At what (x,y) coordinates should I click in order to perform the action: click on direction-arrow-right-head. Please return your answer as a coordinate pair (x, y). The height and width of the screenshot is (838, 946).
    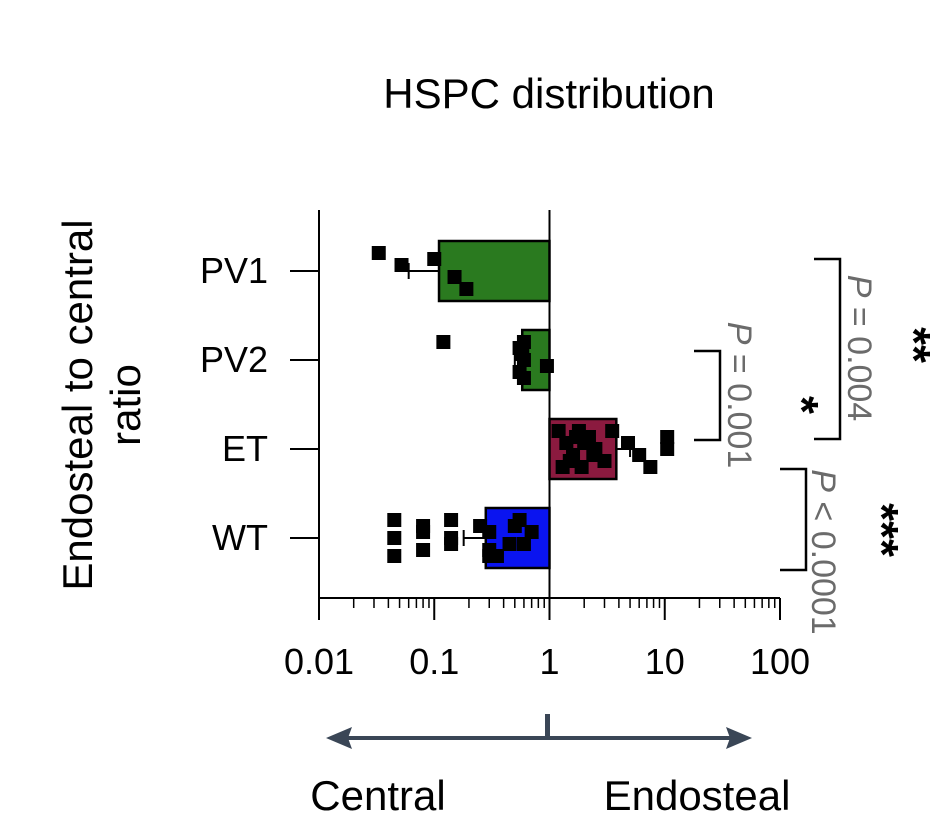
    Looking at the image, I should click on (739, 738).